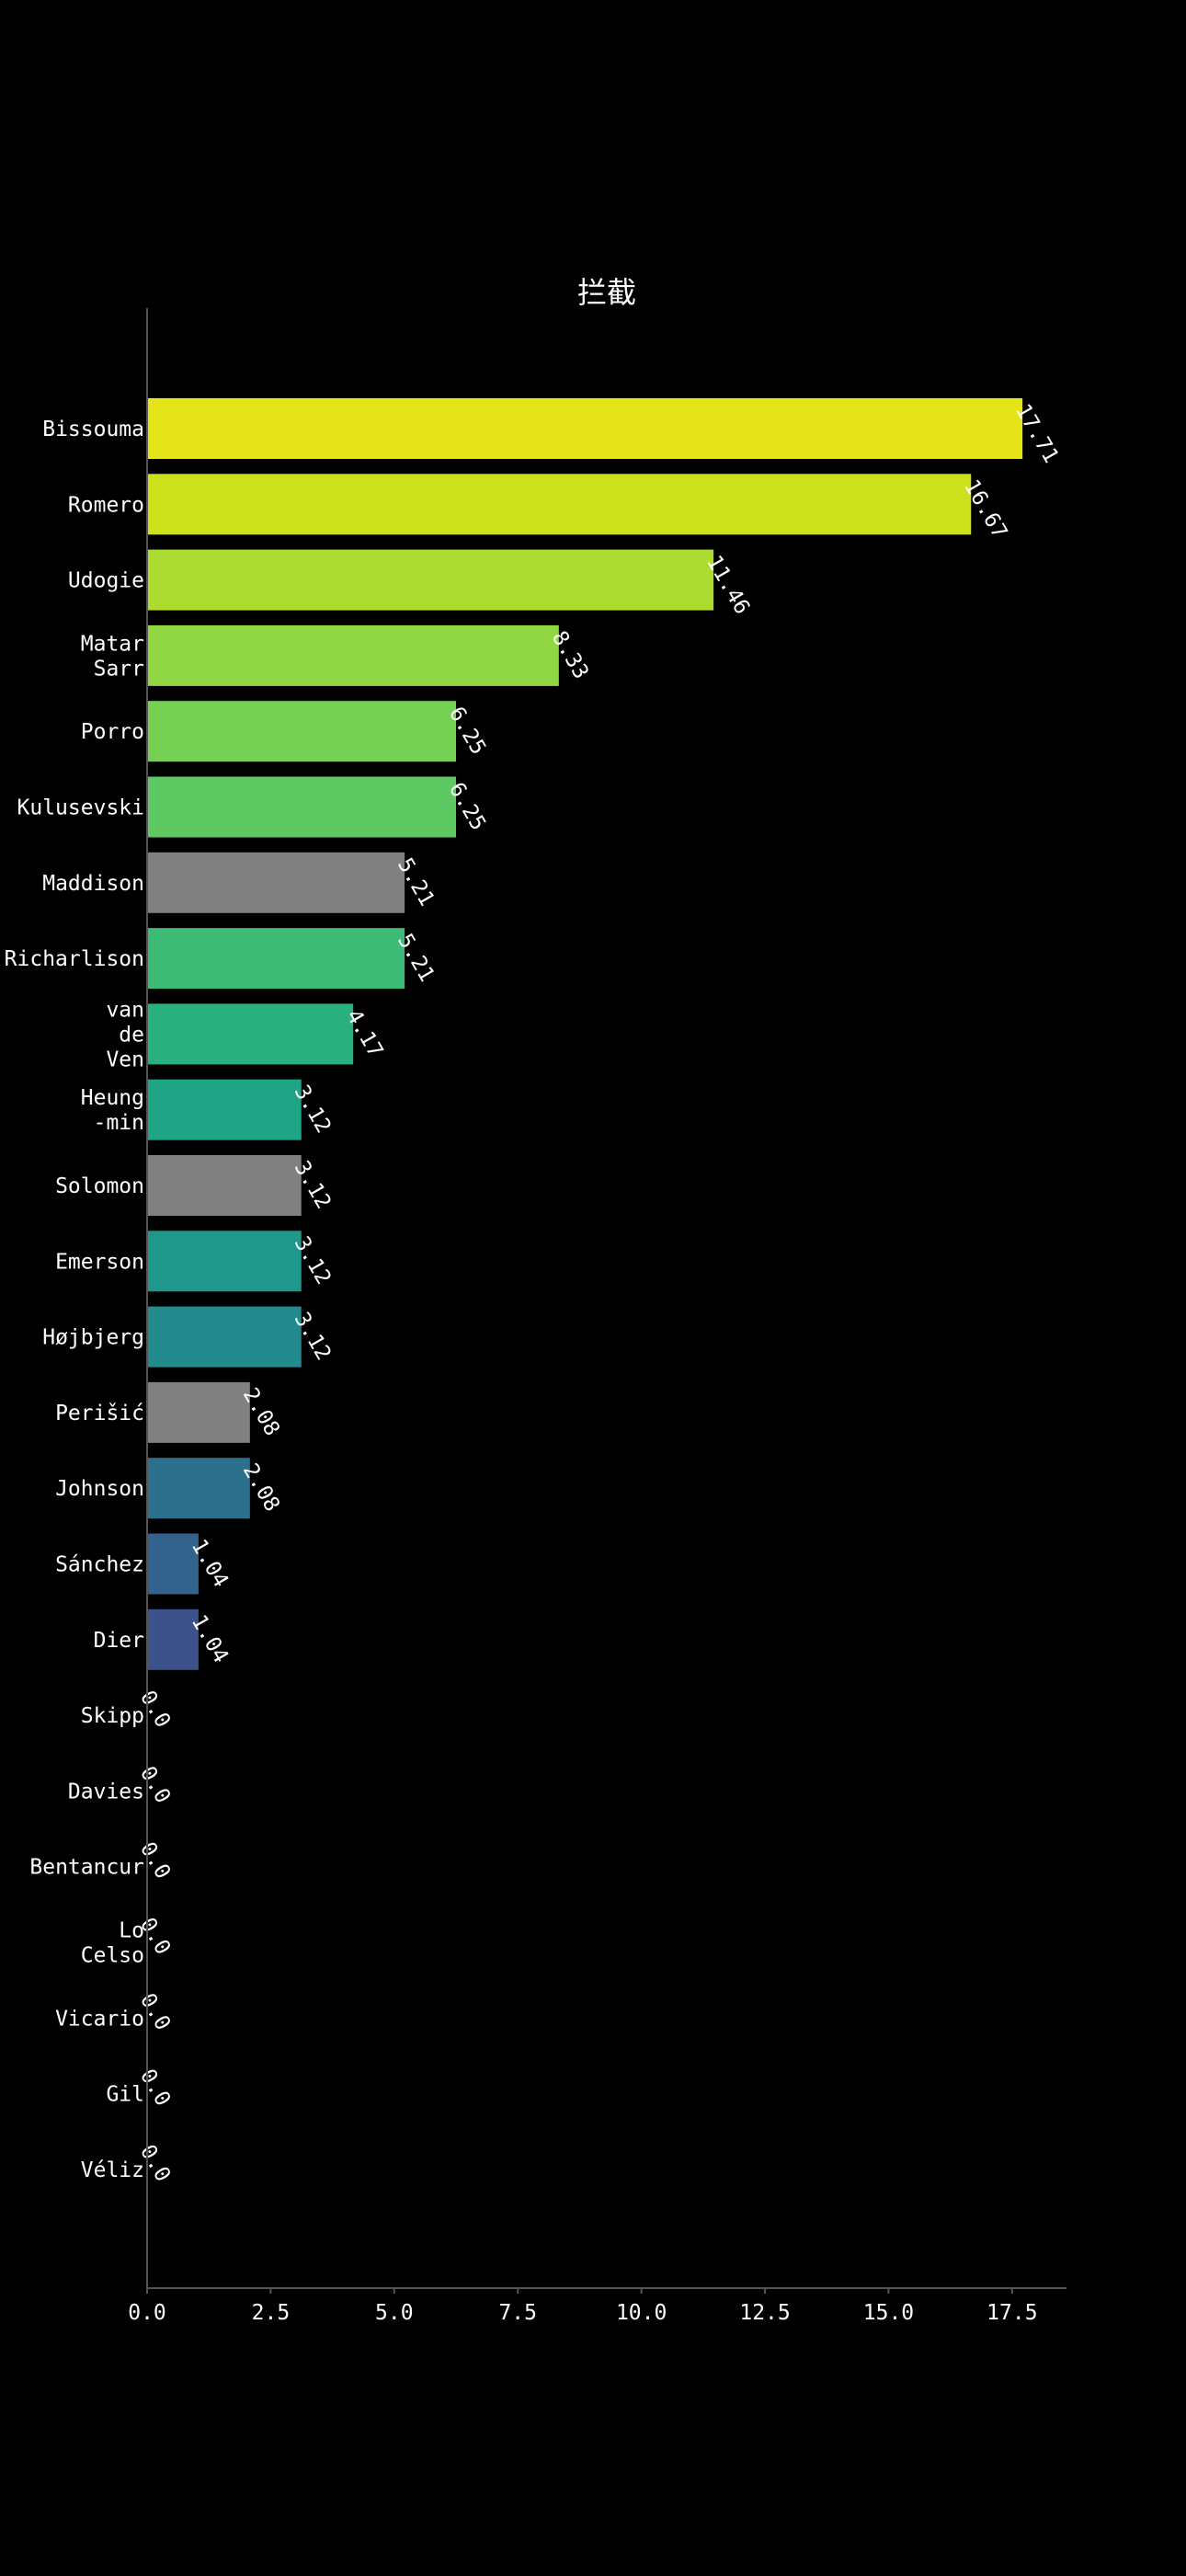 Image resolution: width=1186 pixels, height=2576 pixels. What do you see at coordinates (93, 884) in the screenshot?
I see `category-label: Maddison` at bounding box center [93, 884].